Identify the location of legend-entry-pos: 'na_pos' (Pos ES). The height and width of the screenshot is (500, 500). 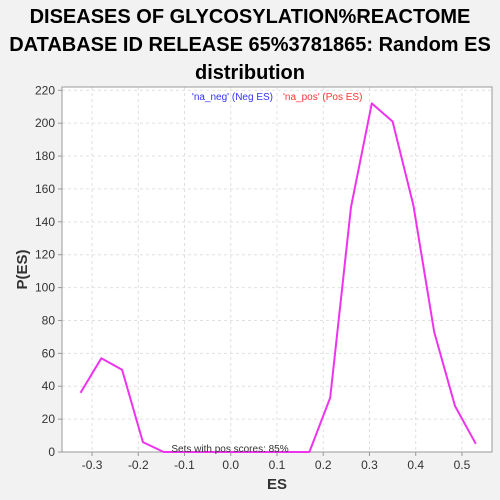
(322, 97).